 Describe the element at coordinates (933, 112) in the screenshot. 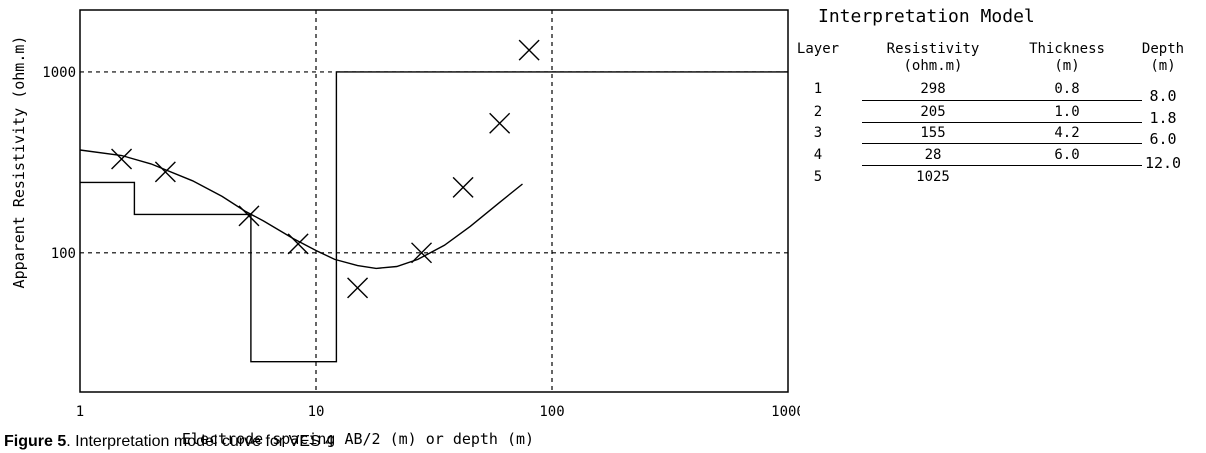

I see `resistivity-cell: 205` at that location.